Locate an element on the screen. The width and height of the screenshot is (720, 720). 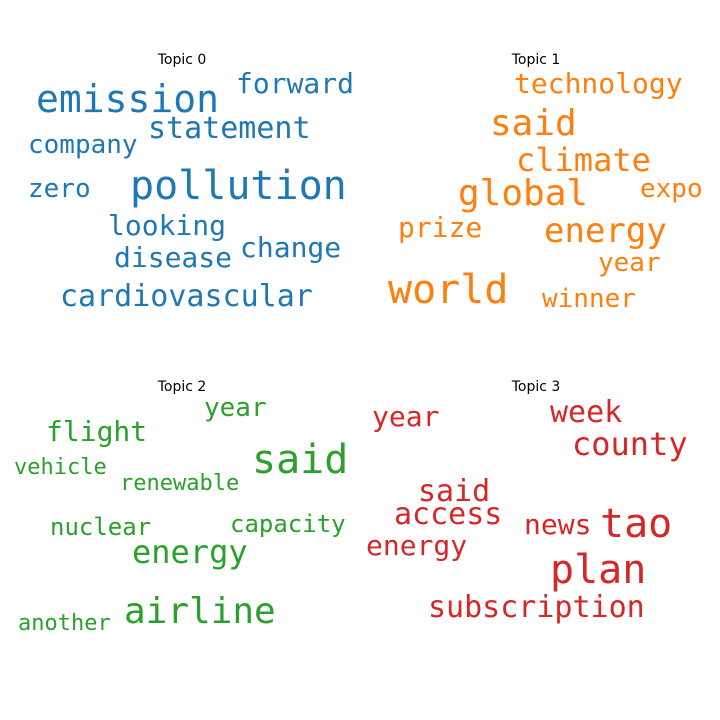
topic-0-word-cardiovascular: cardiovascular is located at coordinates (186, 296).